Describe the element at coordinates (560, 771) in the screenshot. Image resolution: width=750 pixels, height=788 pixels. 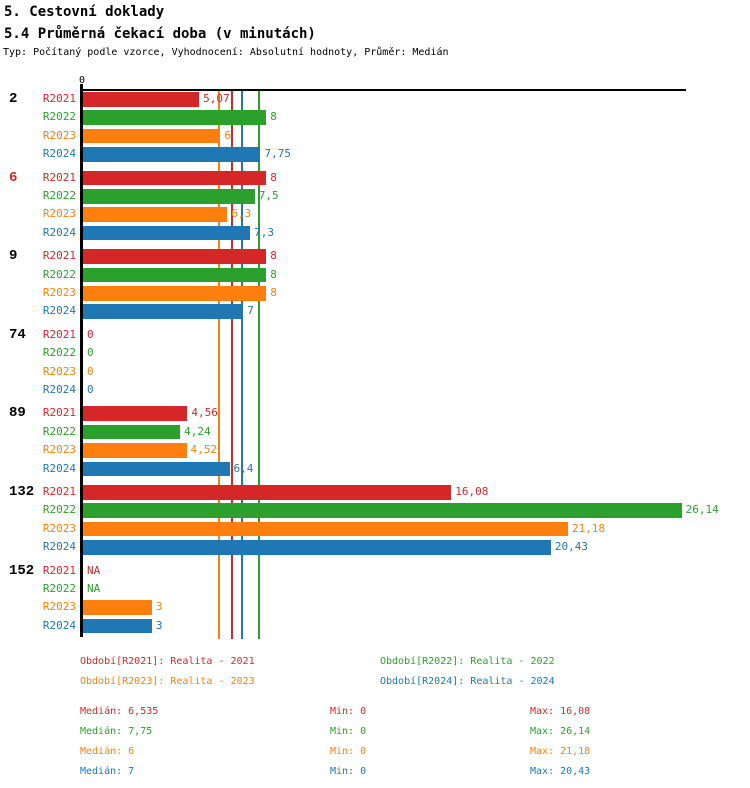
I see `stat-max-R2024: Max: 20,43` at that location.